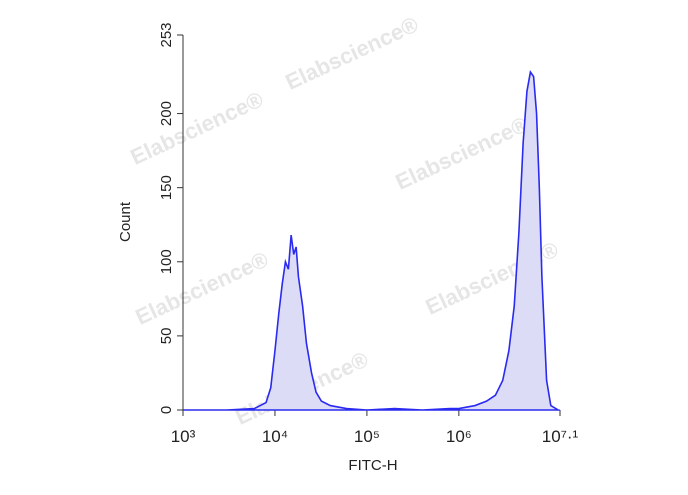  Describe the element at coordinates (372, 465) in the screenshot. I see `x-axis-label: FITC-H` at that location.